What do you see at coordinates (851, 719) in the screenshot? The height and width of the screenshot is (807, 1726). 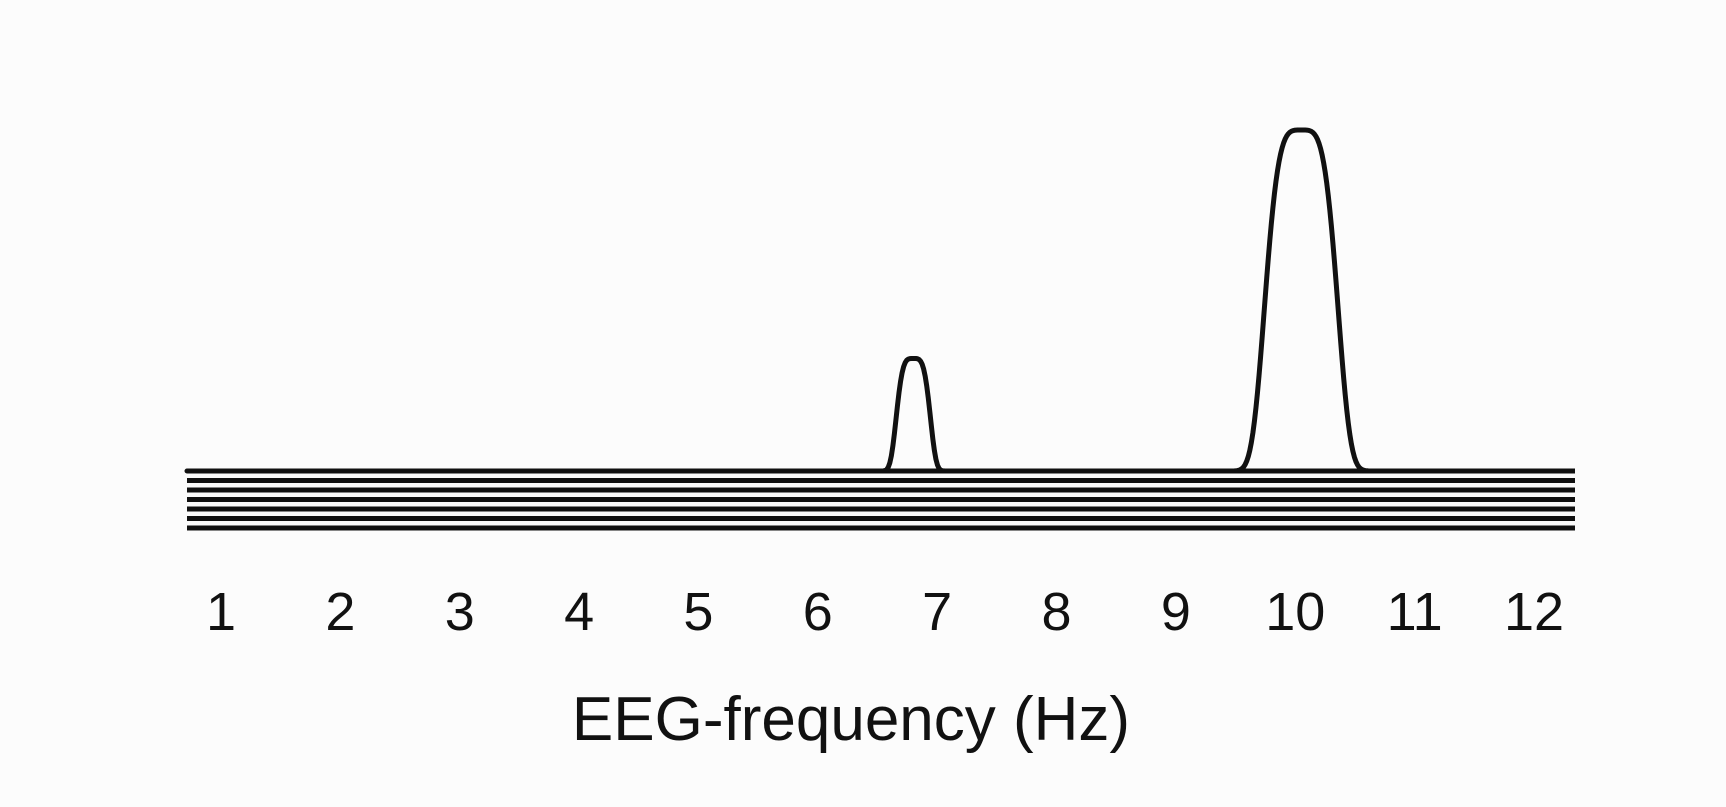 I see `x-axis-title: EEG-frequency (Hz)` at bounding box center [851, 719].